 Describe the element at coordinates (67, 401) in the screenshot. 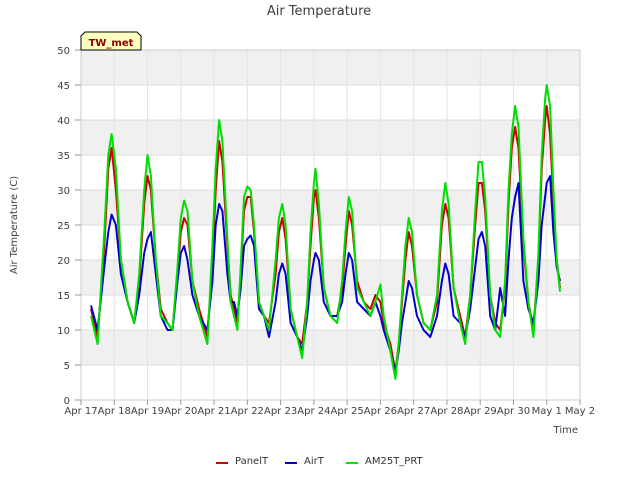

I see `y-tick-label: 0` at that location.